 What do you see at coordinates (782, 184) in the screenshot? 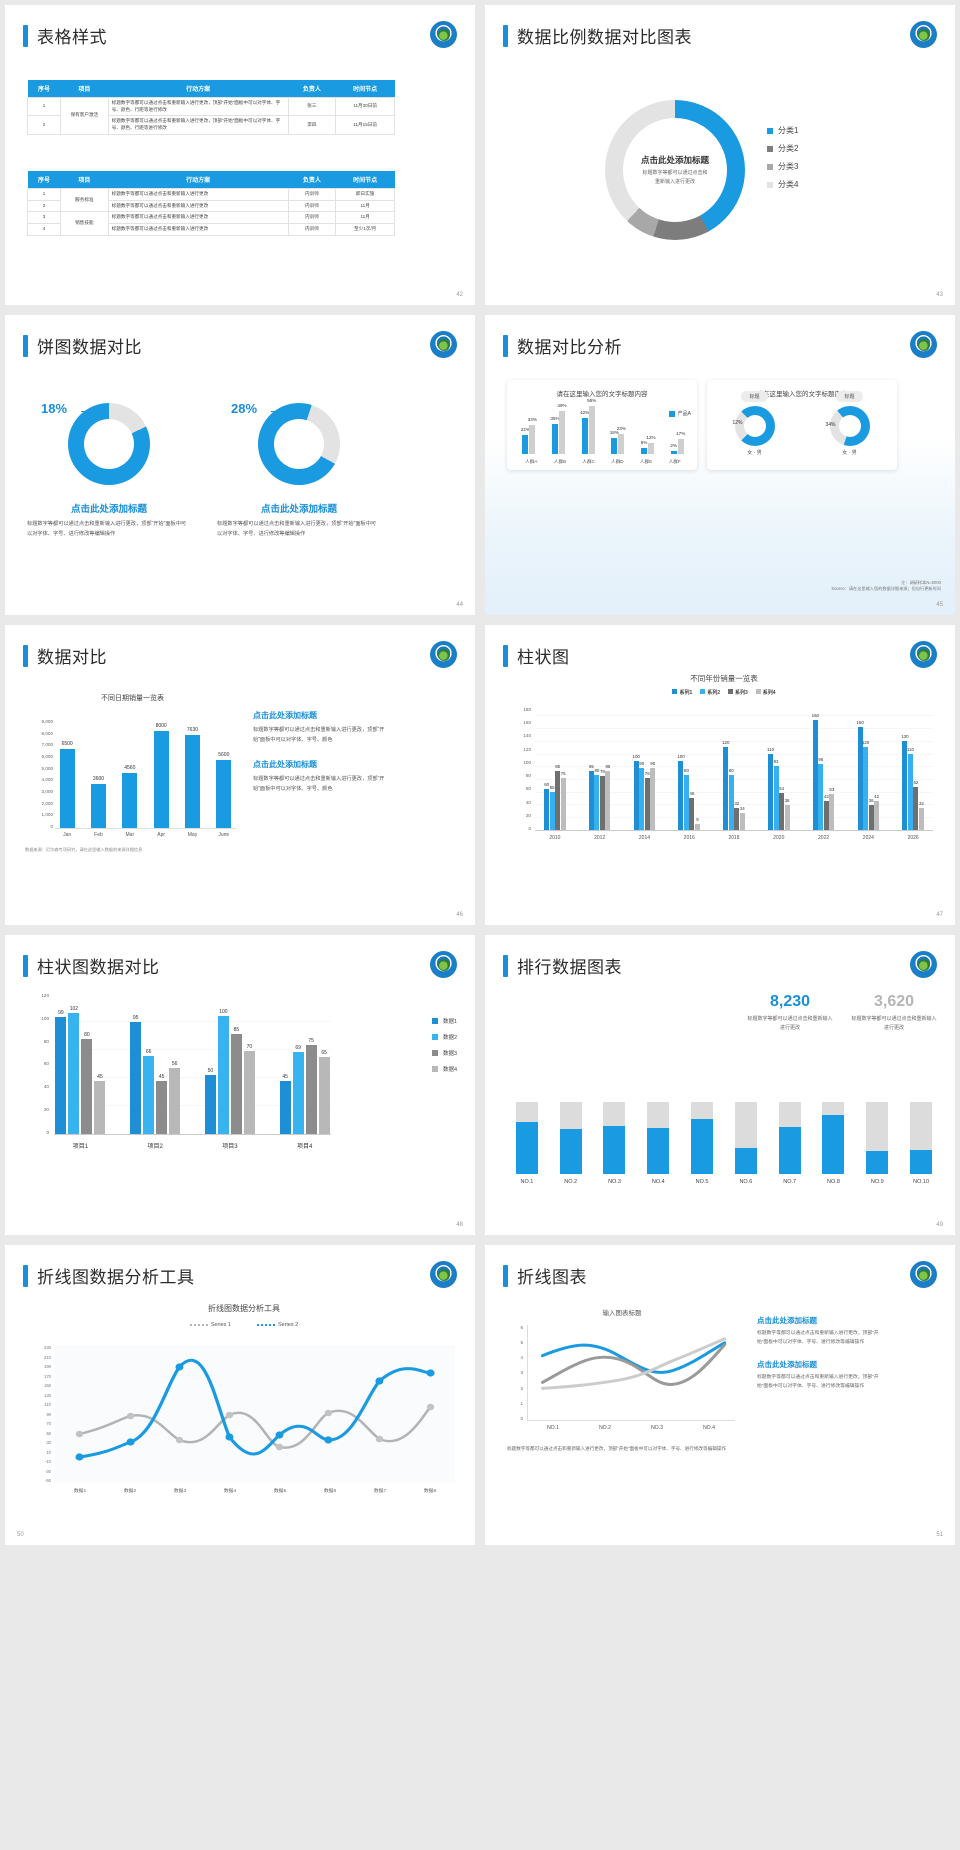
I see `legend-item: 分类4` at bounding box center [782, 184].